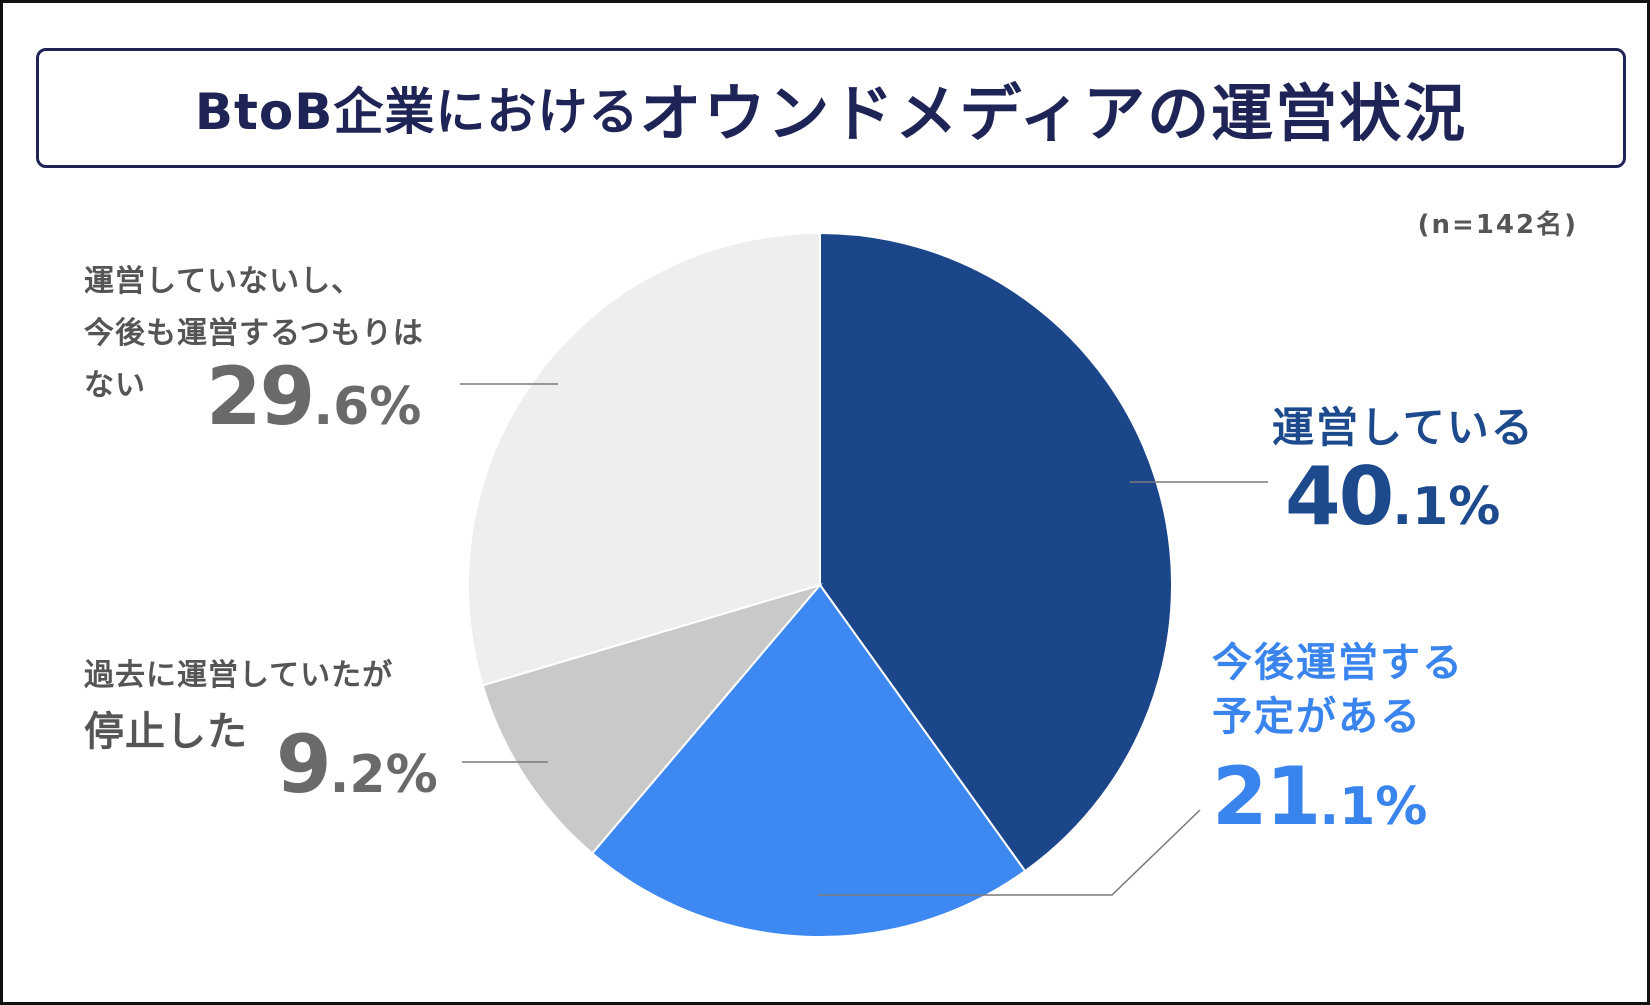 This screenshot has height=1005, width=1650. Describe the element at coordinates (644, 459) in the screenshot. I see `slice-not-operating` at that location.